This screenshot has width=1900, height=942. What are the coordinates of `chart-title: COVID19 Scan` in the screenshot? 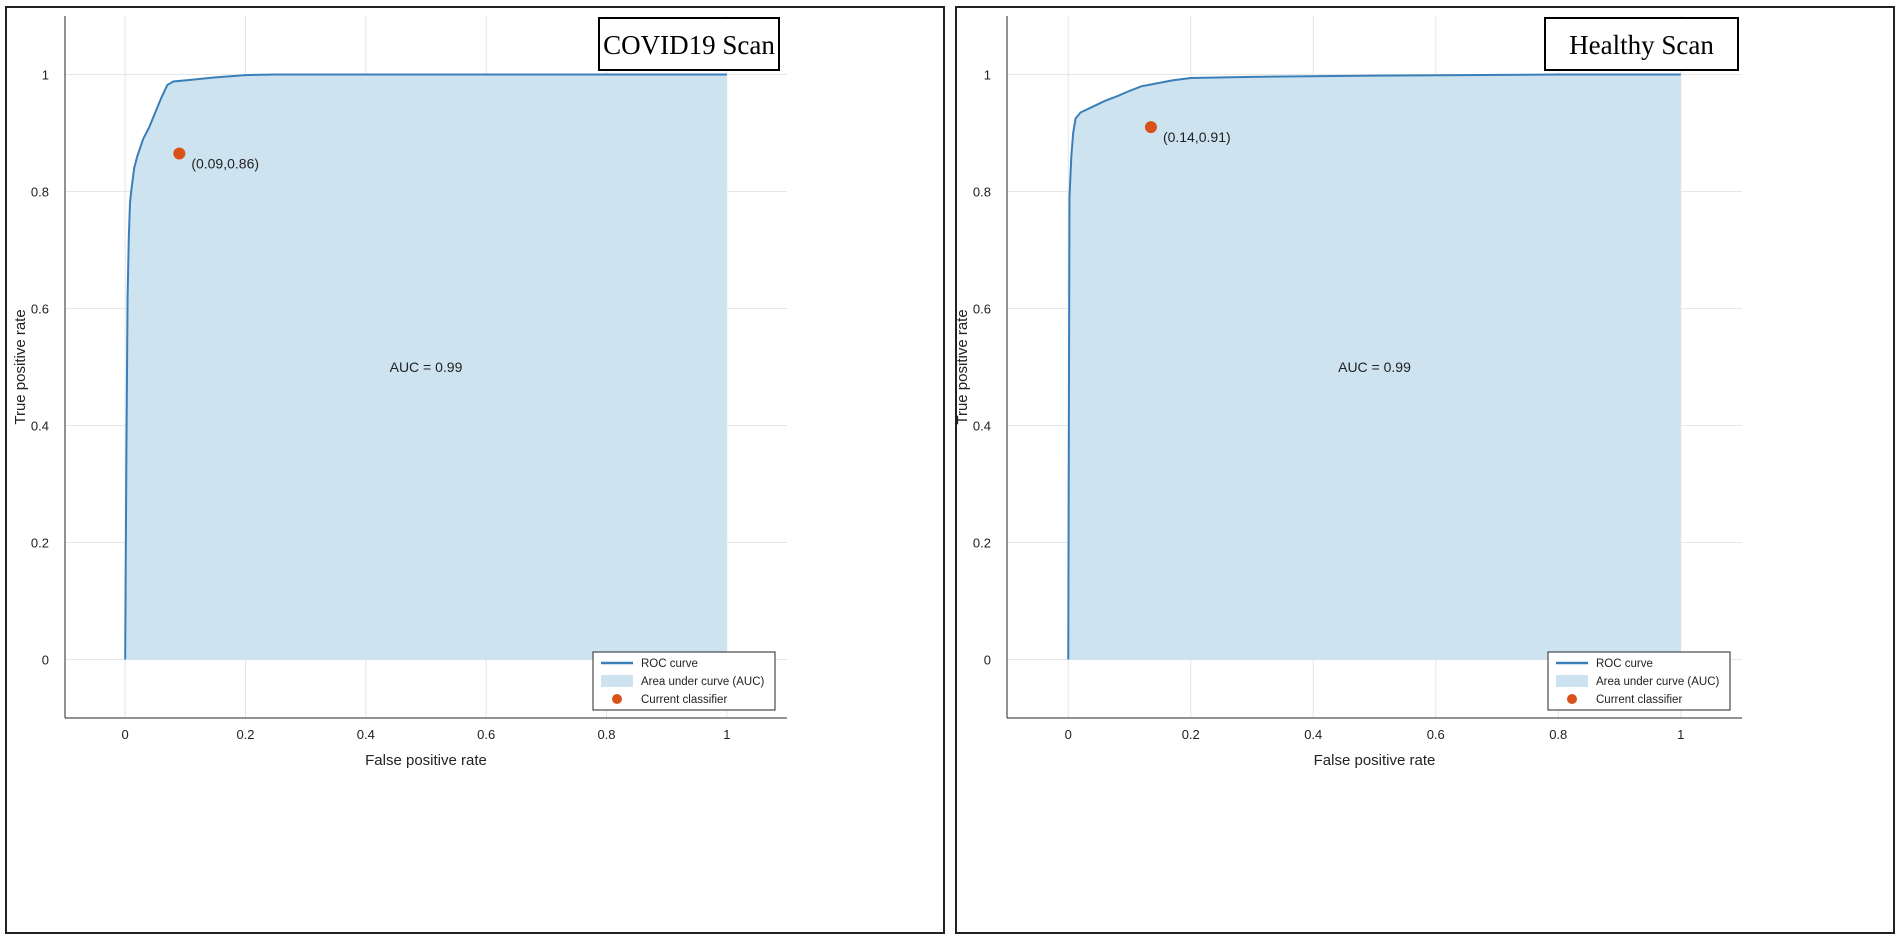 It's located at (689, 45).